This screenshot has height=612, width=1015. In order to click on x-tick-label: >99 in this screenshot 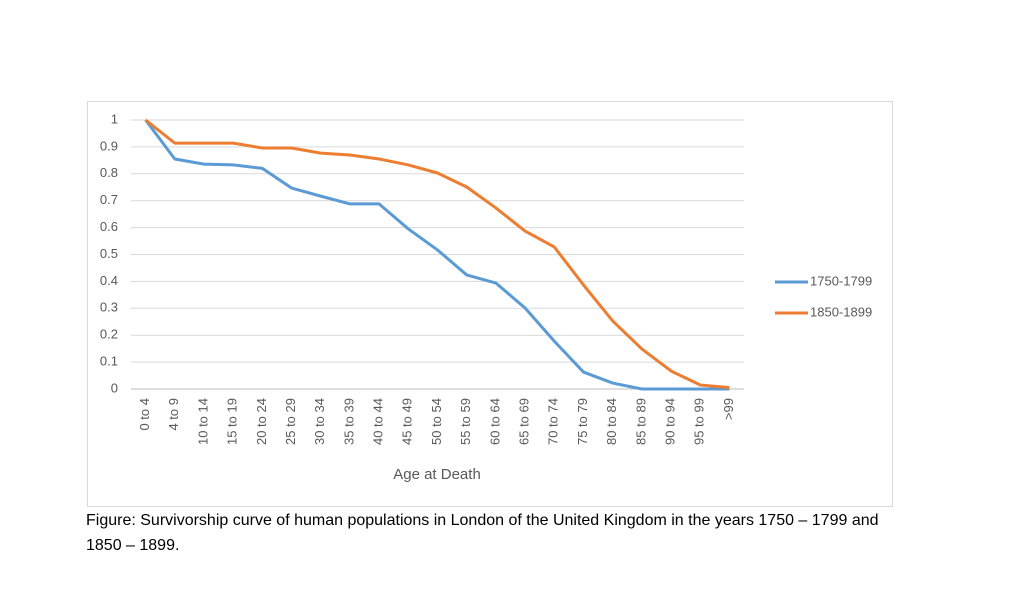, I will do `click(728, 409)`.